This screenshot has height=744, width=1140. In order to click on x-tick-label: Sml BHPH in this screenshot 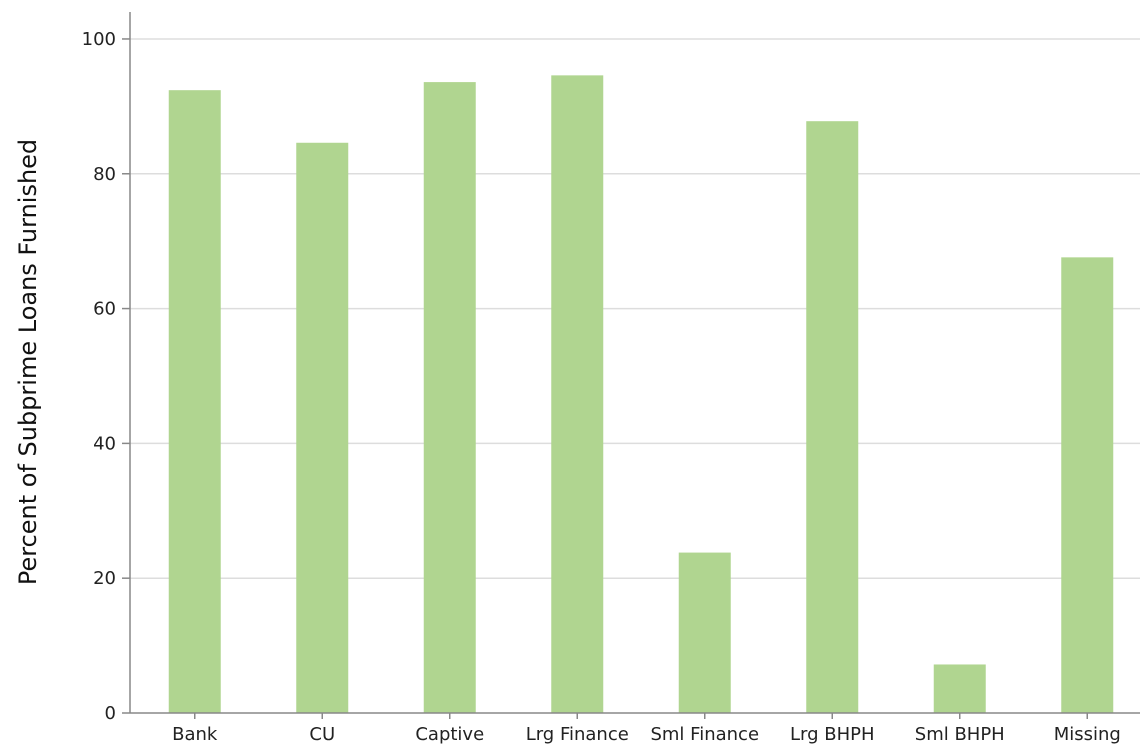, I will do `click(960, 734)`.